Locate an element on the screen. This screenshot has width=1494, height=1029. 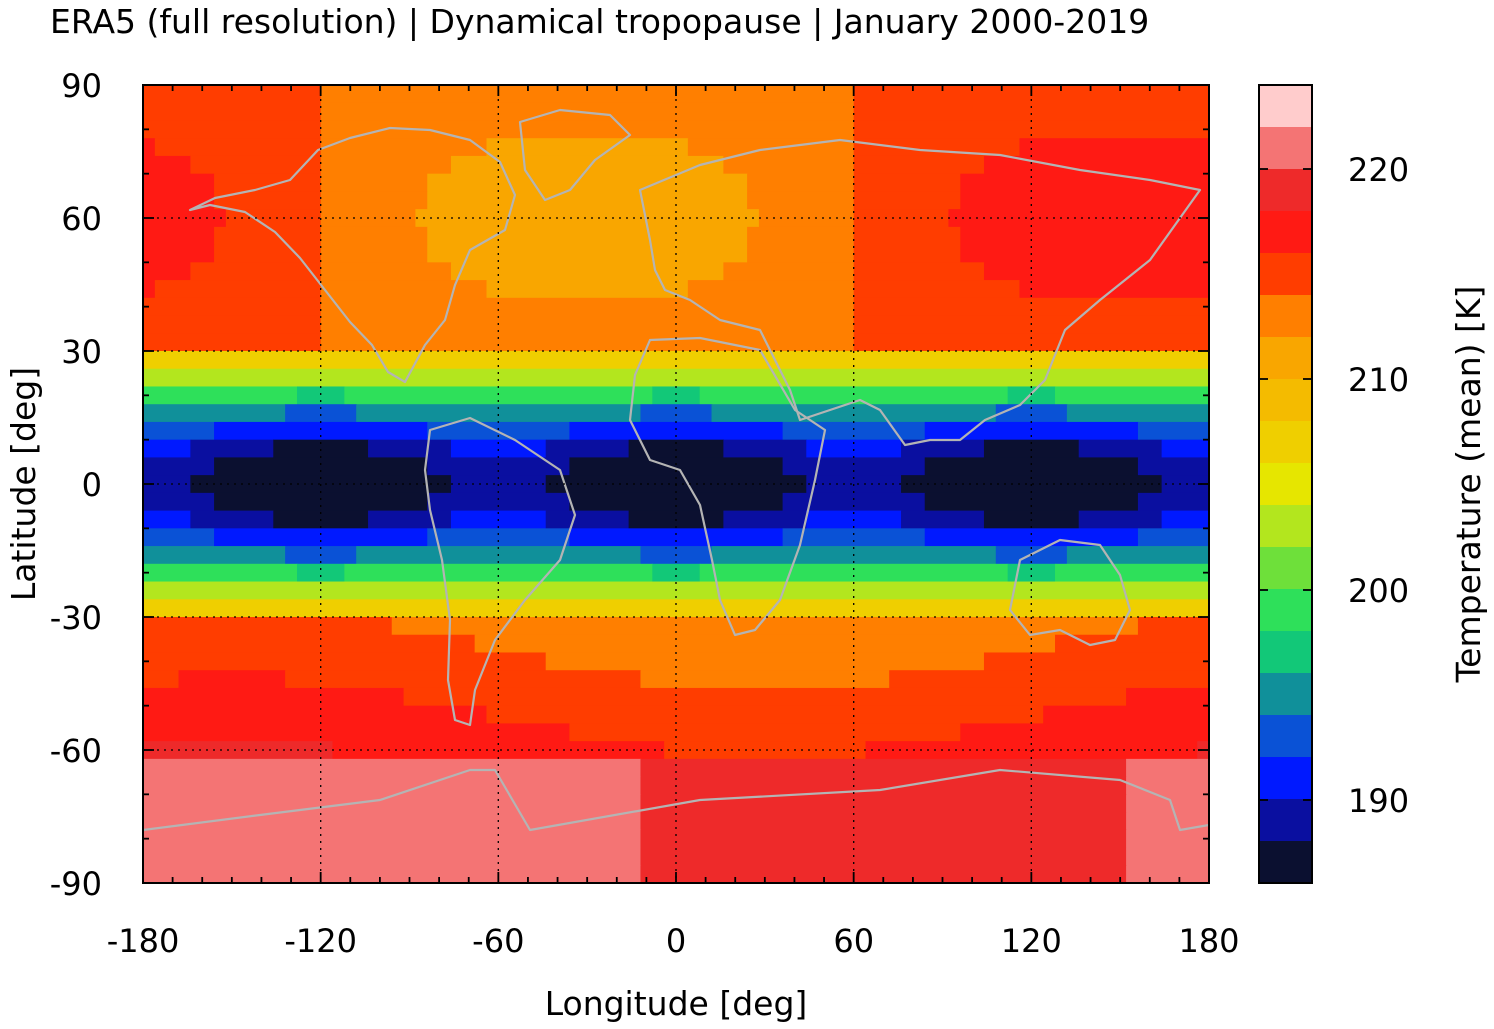
x-tick-label: -120 is located at coordinates (320, 941).